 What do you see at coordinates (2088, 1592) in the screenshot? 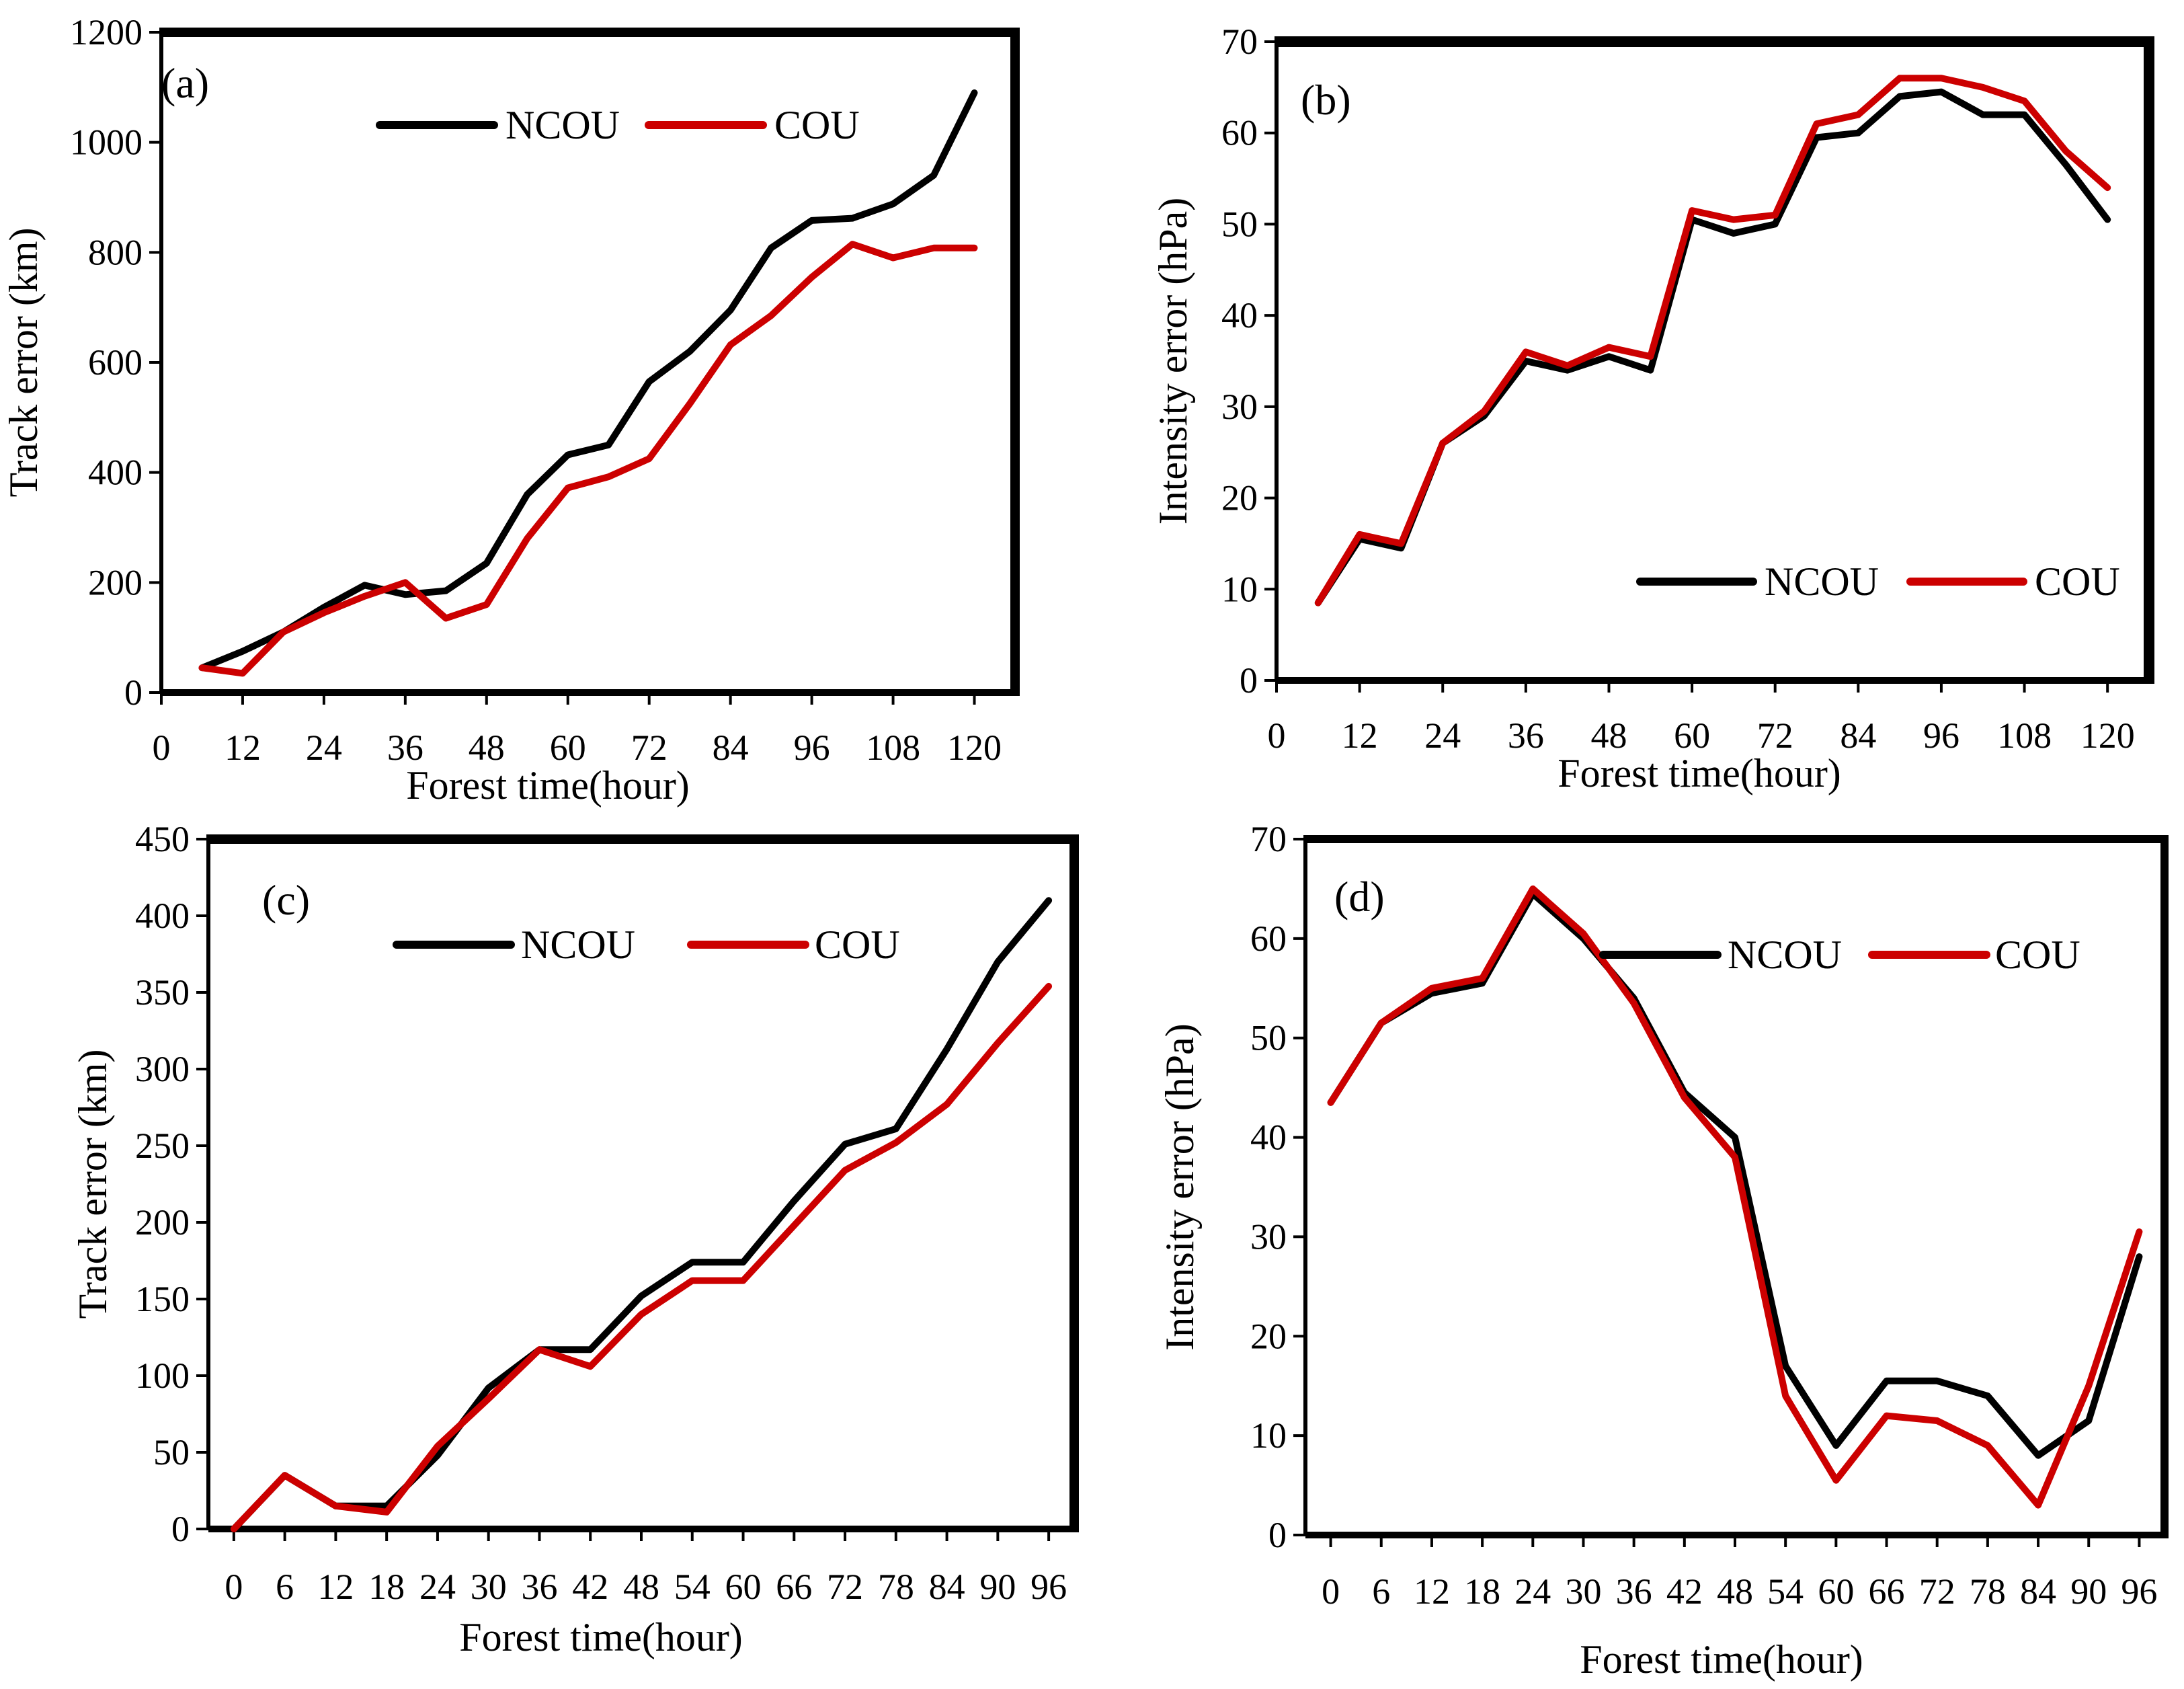
I see `x-tick-label: 90` at bounding box center [2088, 1592].